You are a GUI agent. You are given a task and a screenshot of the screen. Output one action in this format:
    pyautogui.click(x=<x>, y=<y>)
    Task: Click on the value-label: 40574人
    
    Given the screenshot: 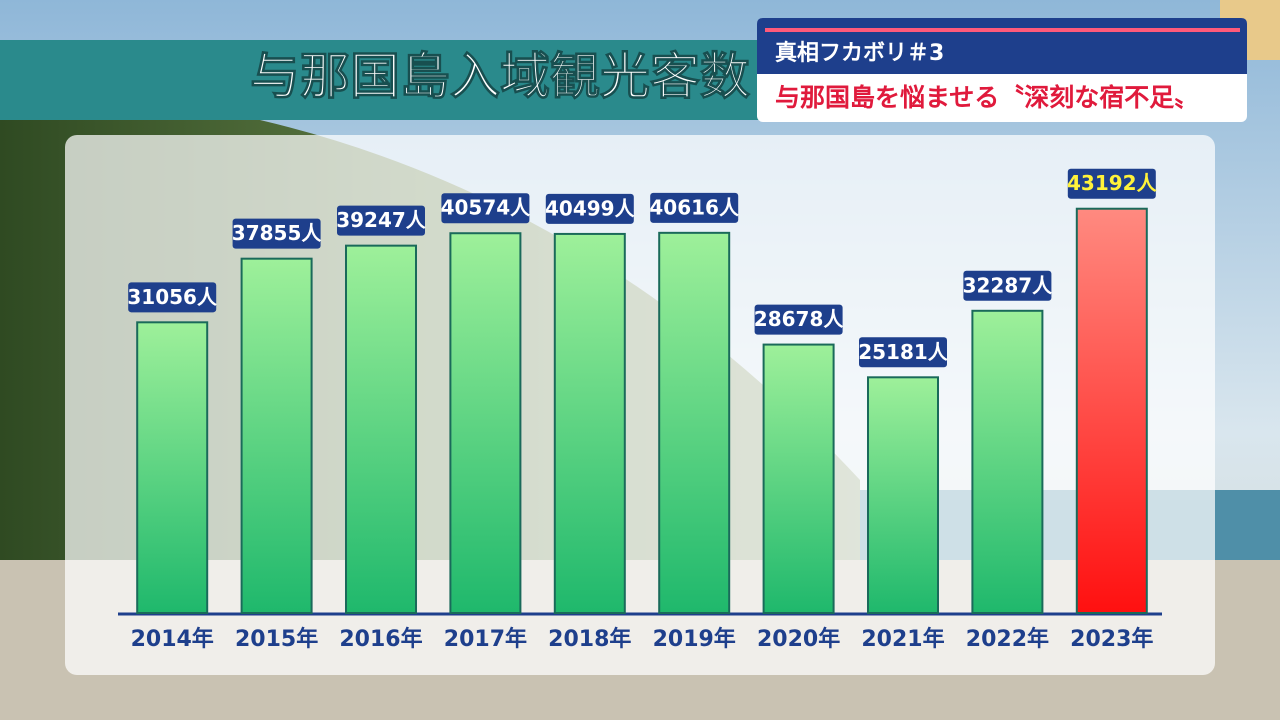 What is the action you would take?
    pyautogui.click(x=486, y=208)
    